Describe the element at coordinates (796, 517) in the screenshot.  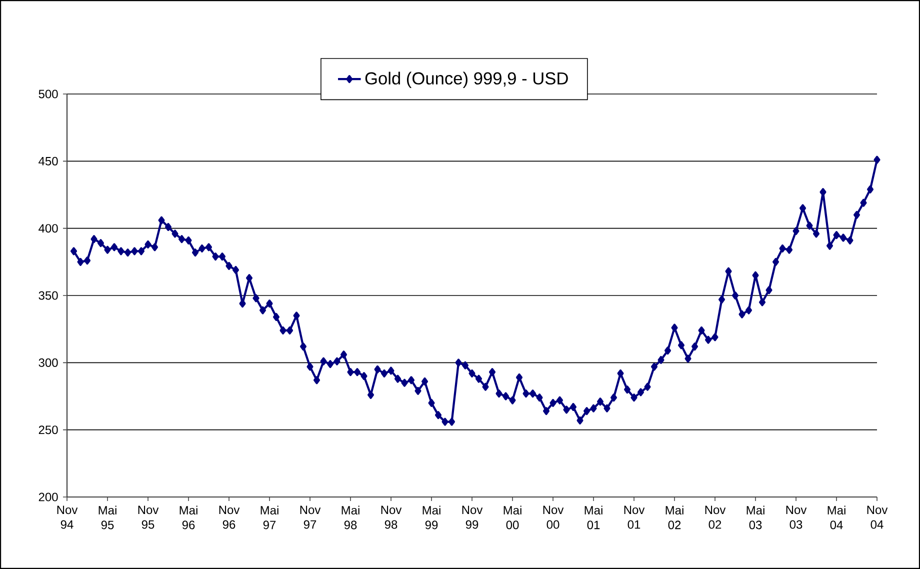
I see `x-tick-label: Nov 03` at that location.